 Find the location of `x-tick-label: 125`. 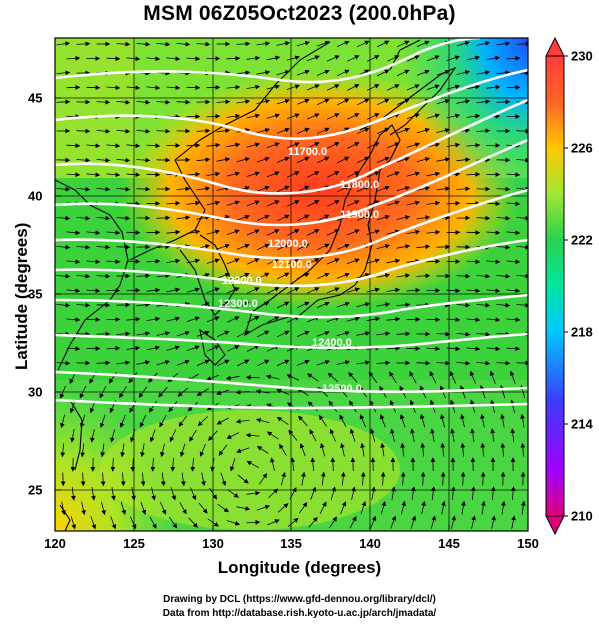

x-tick-label: 125 is located at coordinates (134, 543).